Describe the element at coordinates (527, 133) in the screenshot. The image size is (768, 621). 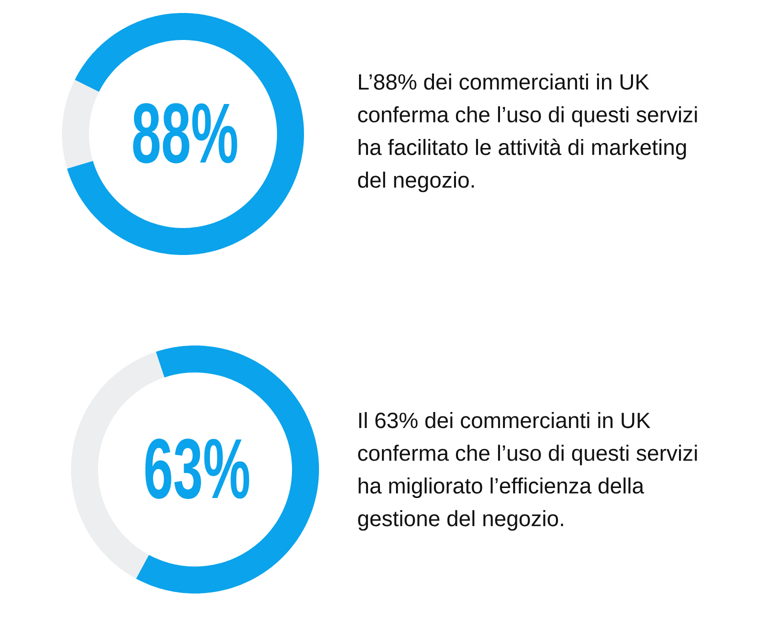
I see `text: L’88% dei commercianti in UK conferma che l’uso di questi servizi ha facilitato le attività di marketing del negozio.` at that location.